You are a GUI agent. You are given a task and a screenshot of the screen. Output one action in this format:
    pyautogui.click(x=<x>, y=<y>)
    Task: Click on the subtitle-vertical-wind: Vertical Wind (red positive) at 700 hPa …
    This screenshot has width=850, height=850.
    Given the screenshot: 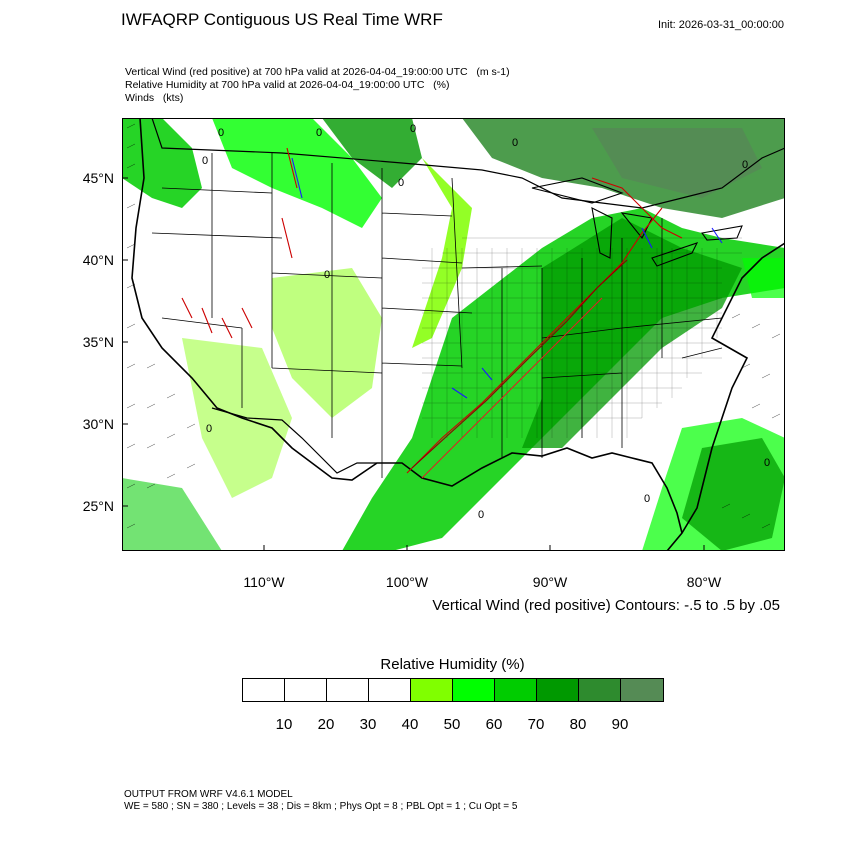 What is the action you would take?
    pyautogui.click(x=317, y=72)
    